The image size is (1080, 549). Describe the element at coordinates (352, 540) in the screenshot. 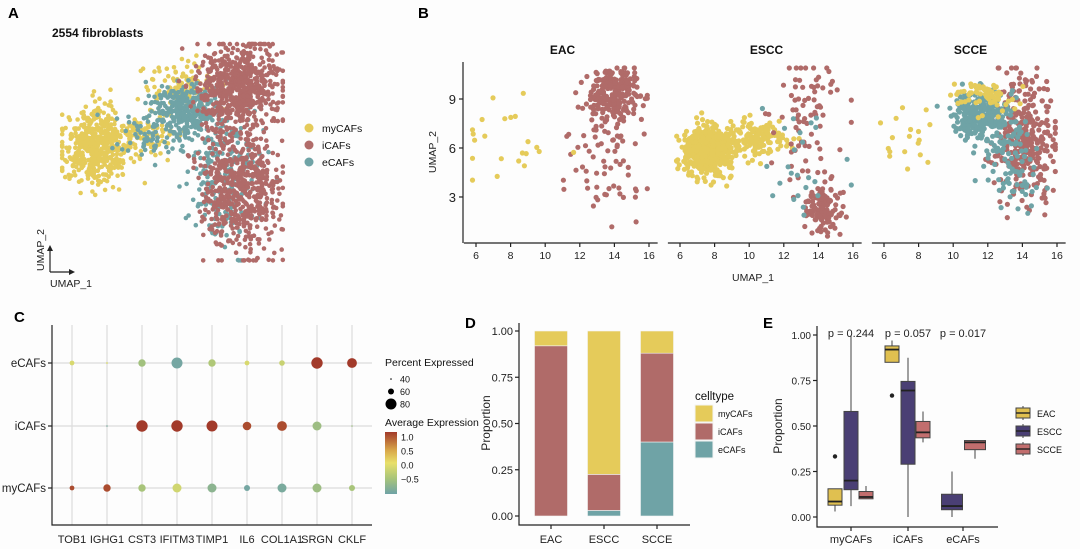

I see `gene-label: CKLF` at that location.